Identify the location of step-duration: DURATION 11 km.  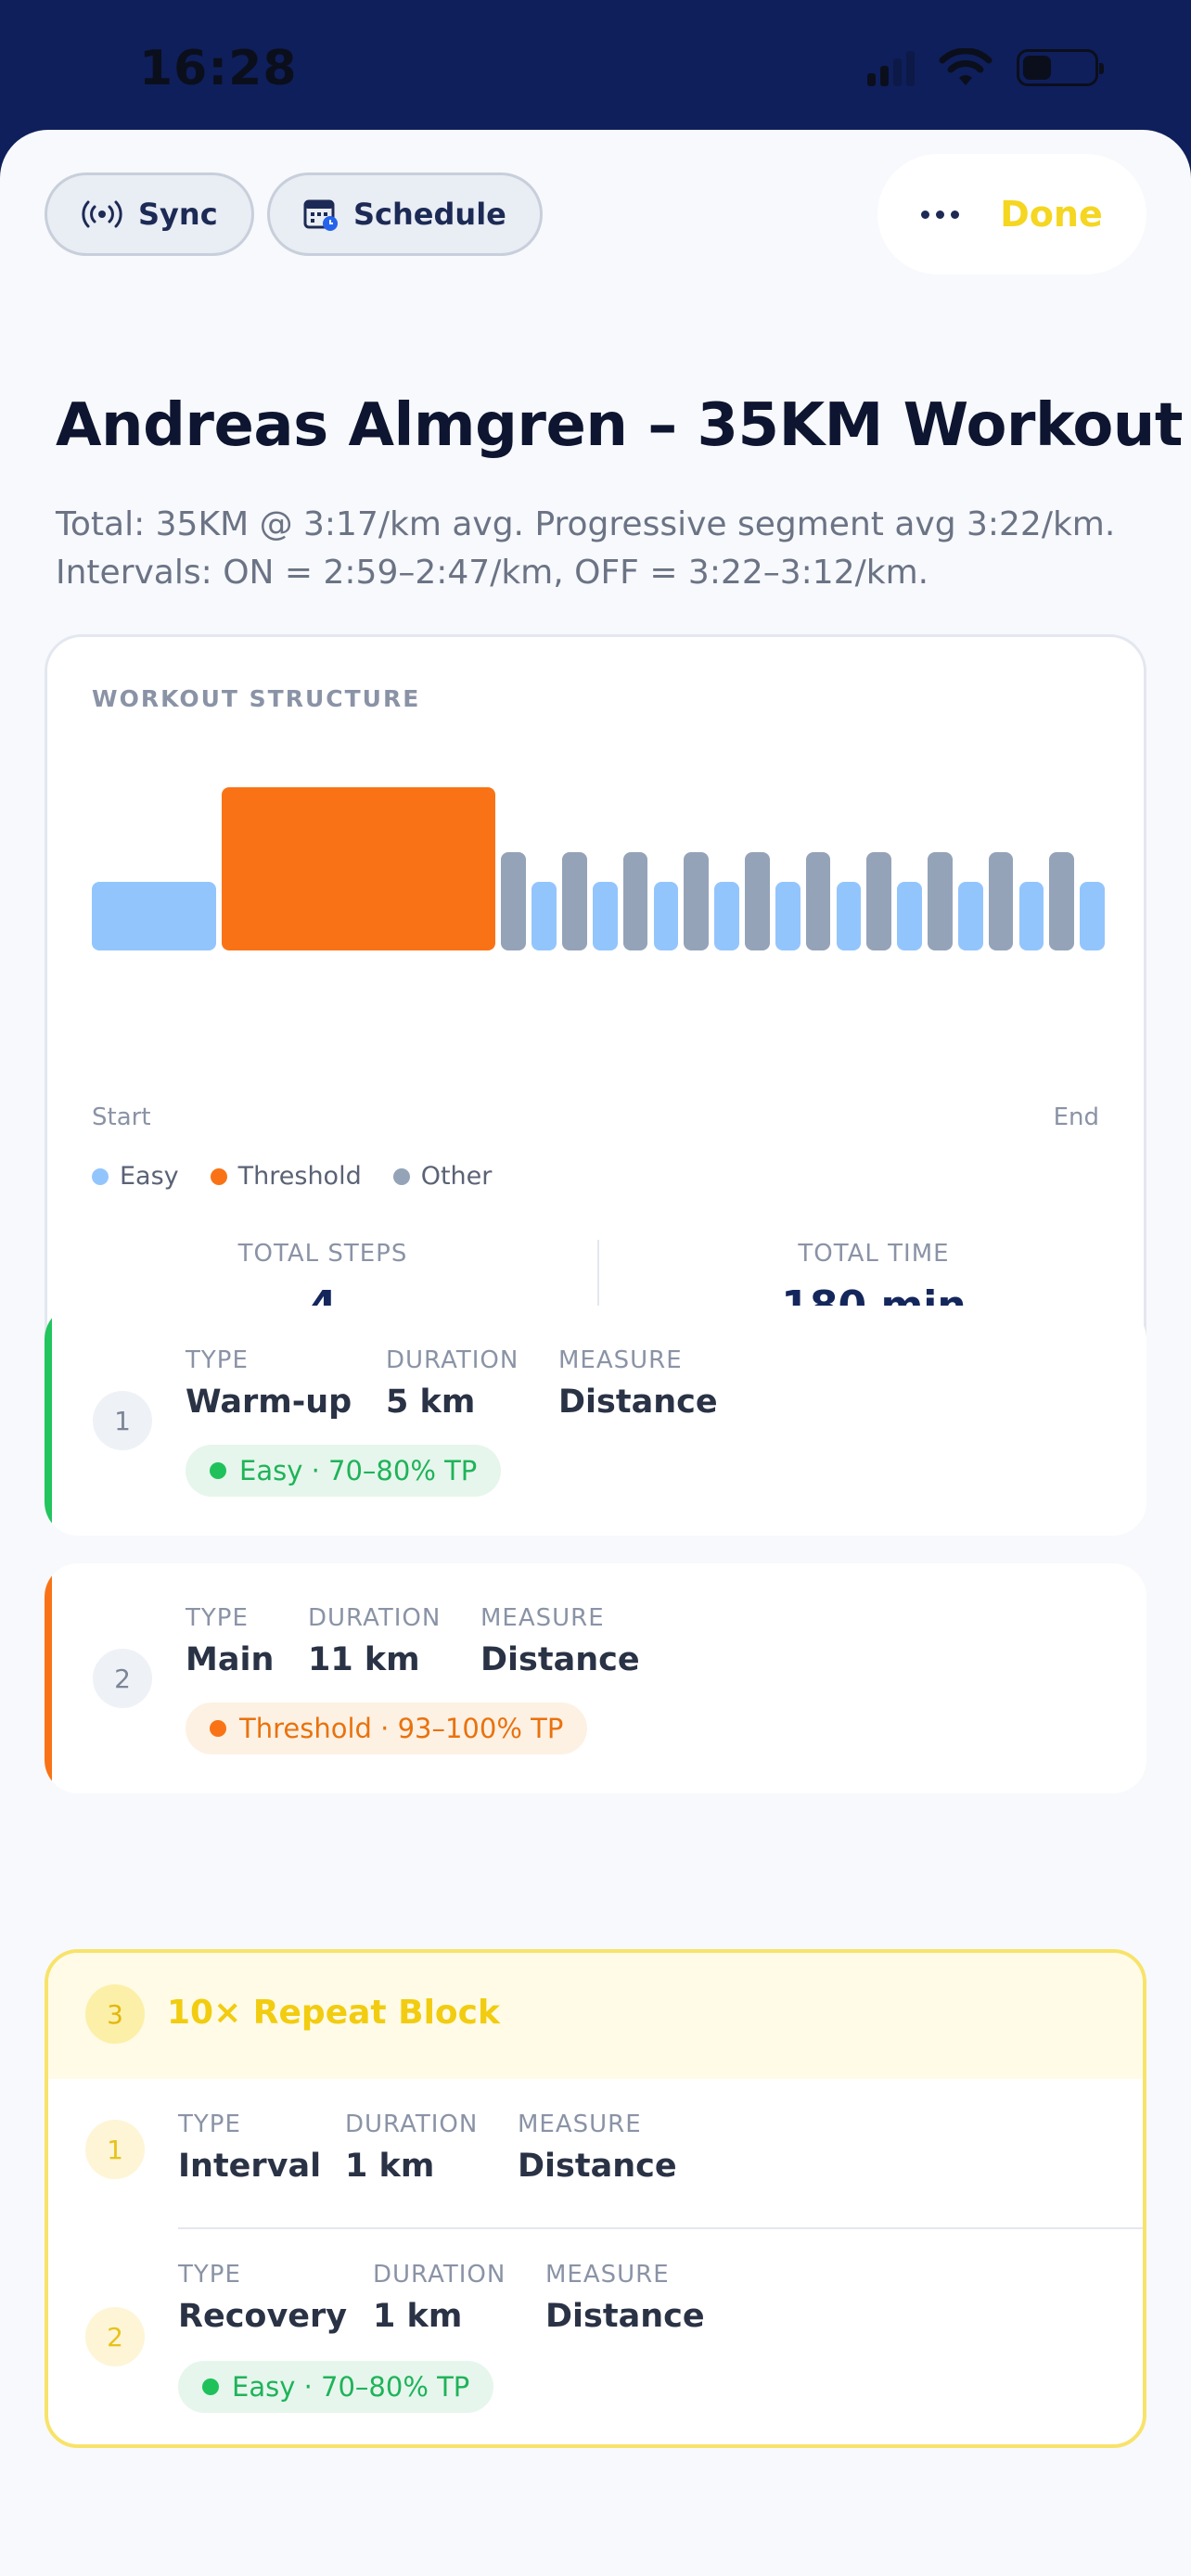
(374, 1641).